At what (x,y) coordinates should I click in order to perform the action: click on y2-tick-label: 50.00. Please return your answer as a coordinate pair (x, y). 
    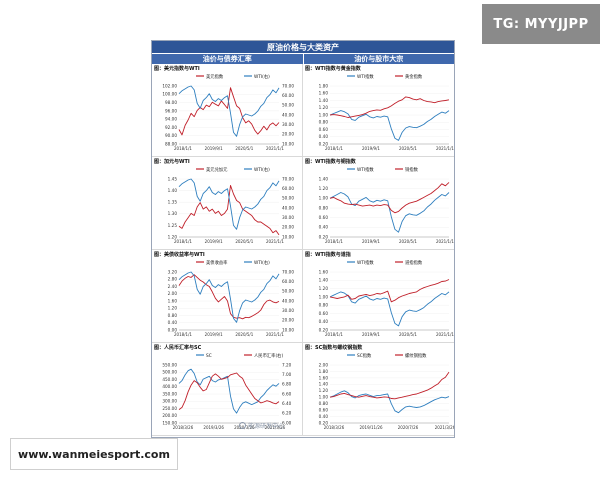
    Looking at the image, I should click on (288, 291).